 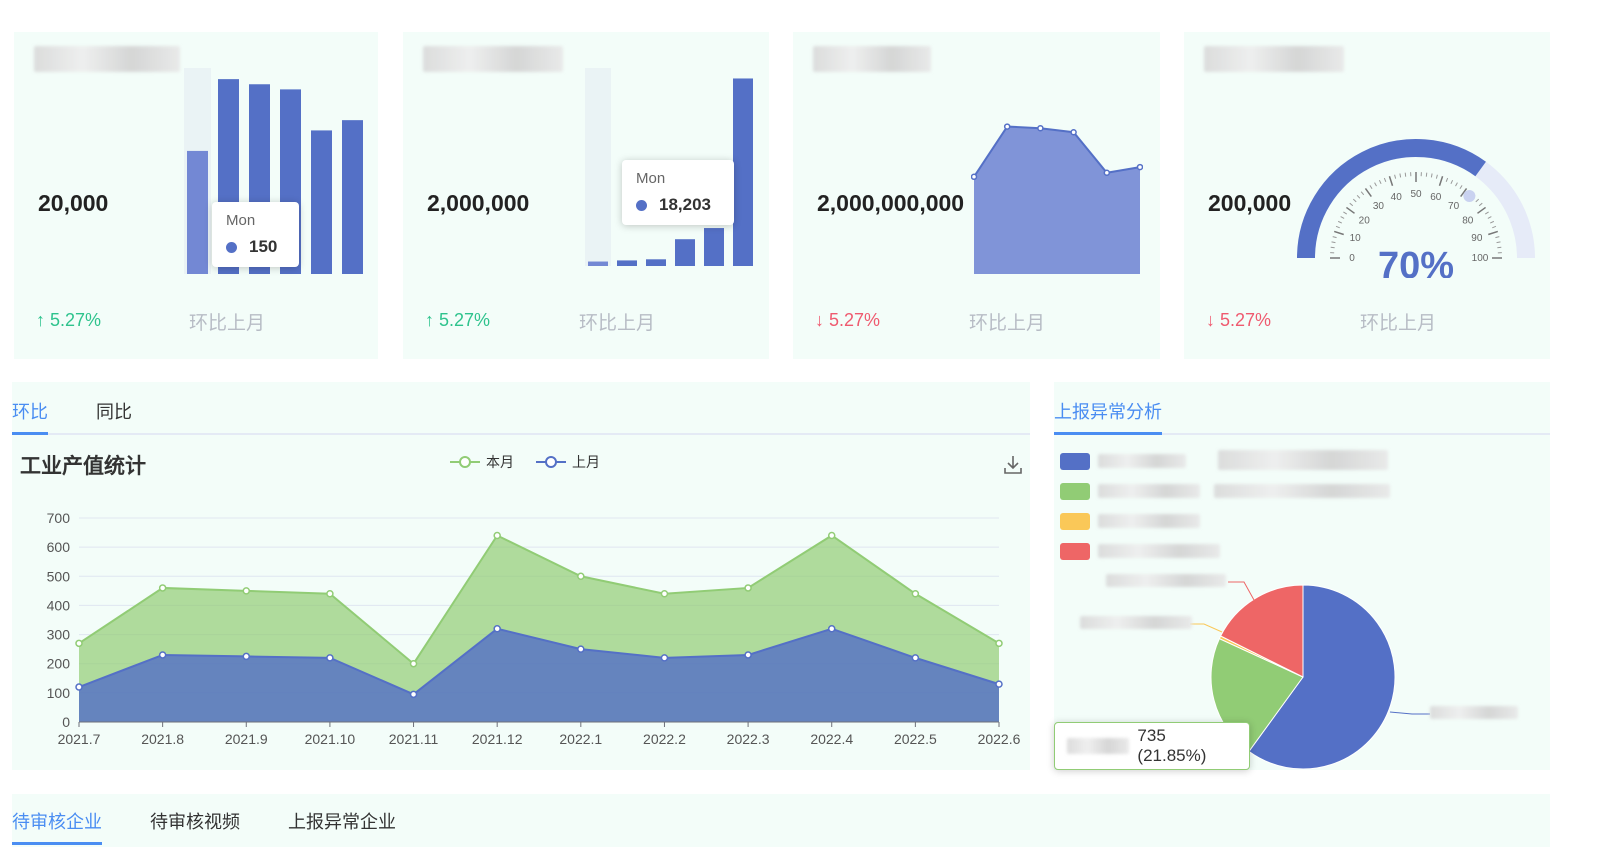 What do you see at coordinates (678, 192) in the screenshot?
I see `chart-tooltip: Mon 18,203` at bounding box center [678, 192].